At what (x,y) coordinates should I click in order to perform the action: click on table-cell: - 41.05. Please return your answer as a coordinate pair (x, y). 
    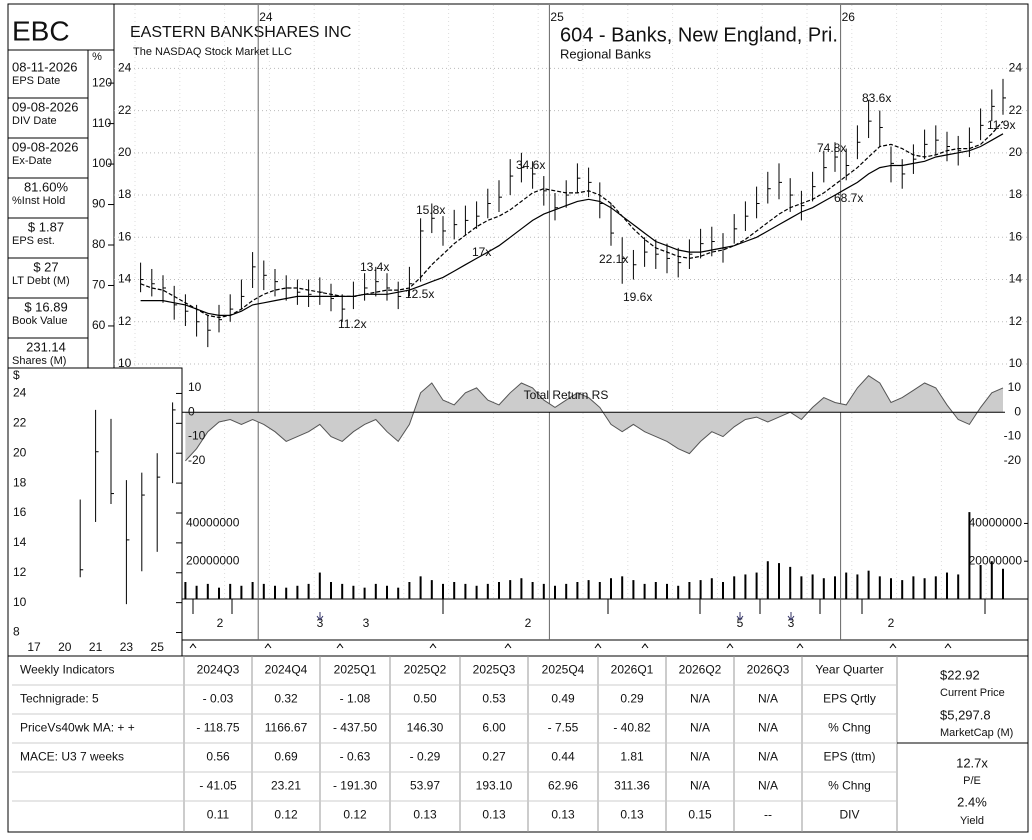
    Looking at the image, I should click on (218, 786).